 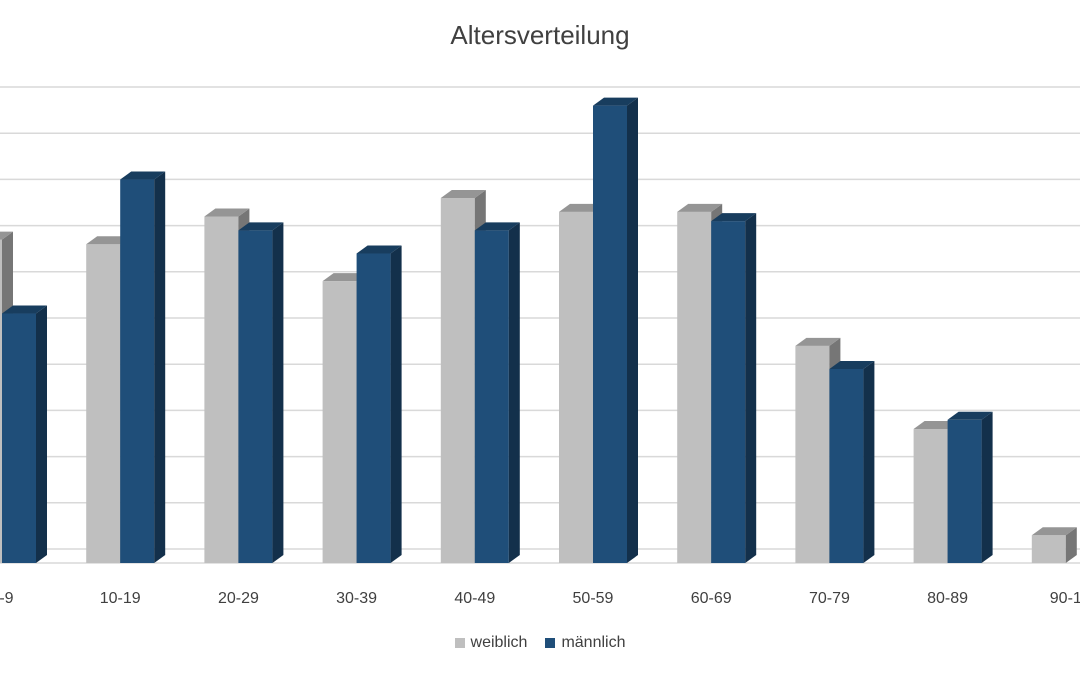 I want to click on legend-item-maennlich: männlich, so click(x=585, y=643).